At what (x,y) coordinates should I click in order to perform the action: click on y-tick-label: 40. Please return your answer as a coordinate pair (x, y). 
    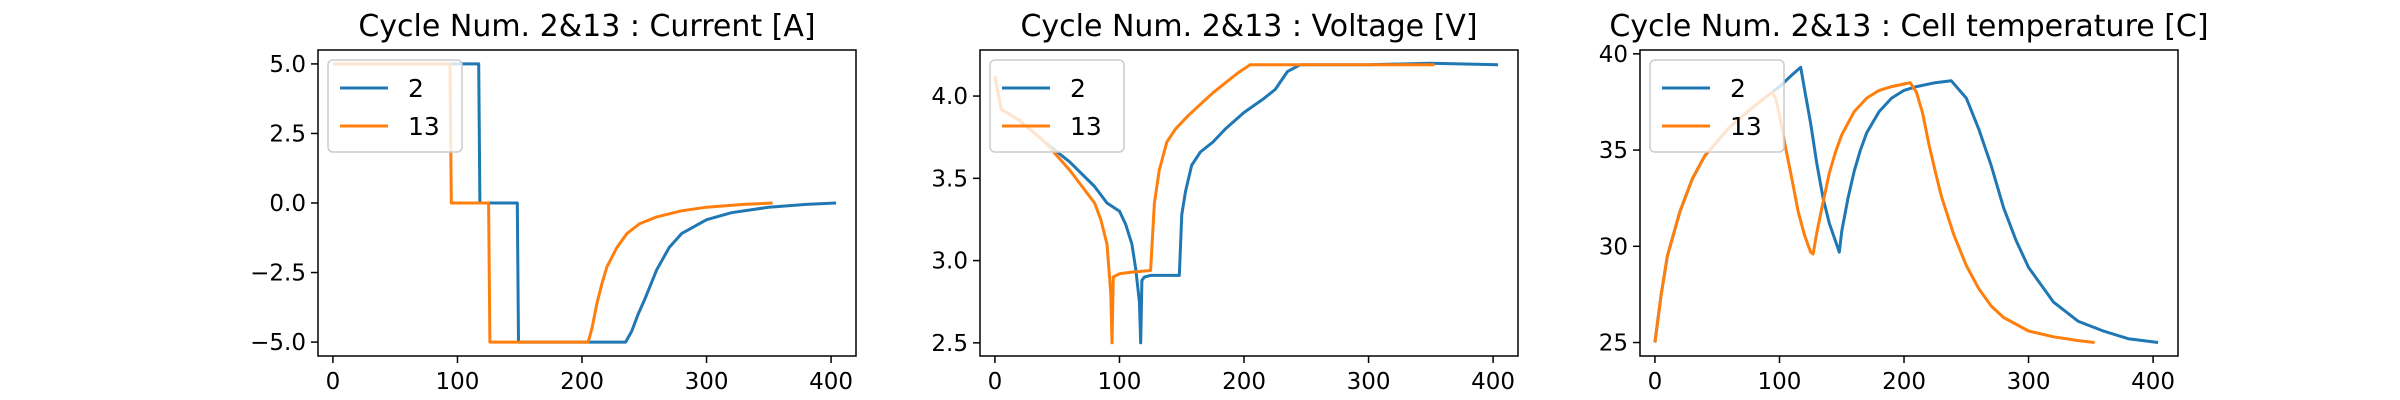
    Looking at the image, I should click on (1613, 55).